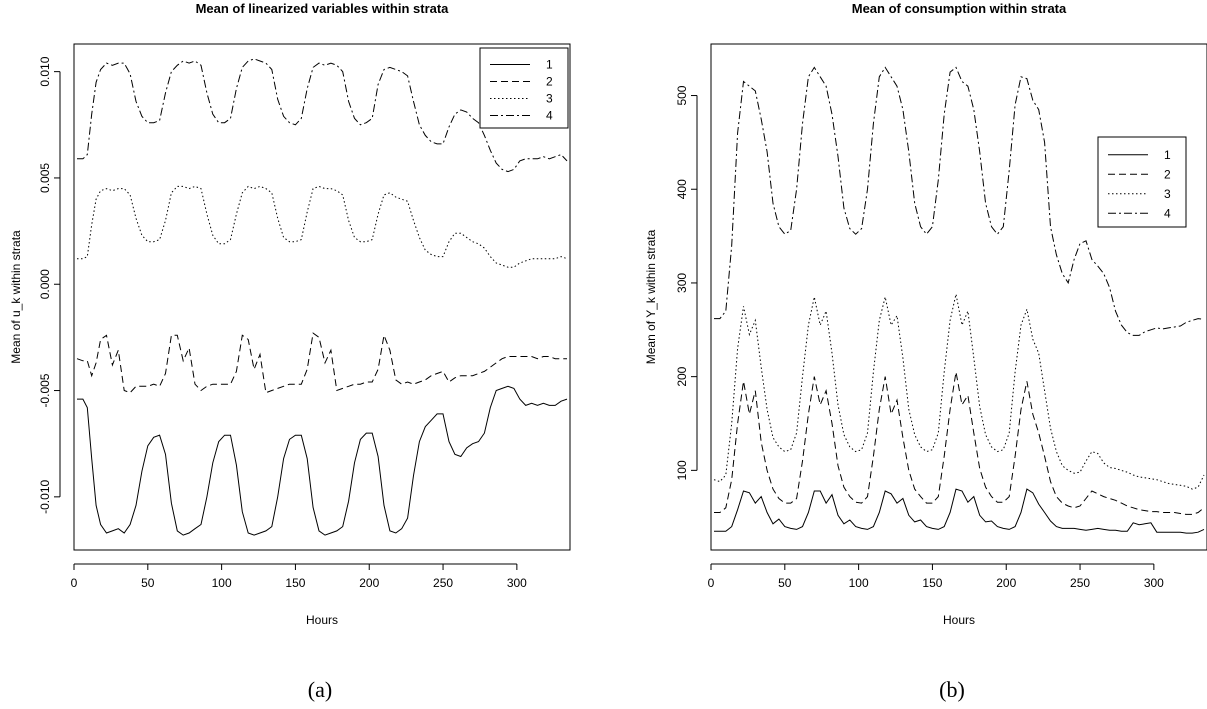 This screenshot has width=1207, height=709. I want to click on y-axis: 100 200 300 400 500, so click(686, 282).